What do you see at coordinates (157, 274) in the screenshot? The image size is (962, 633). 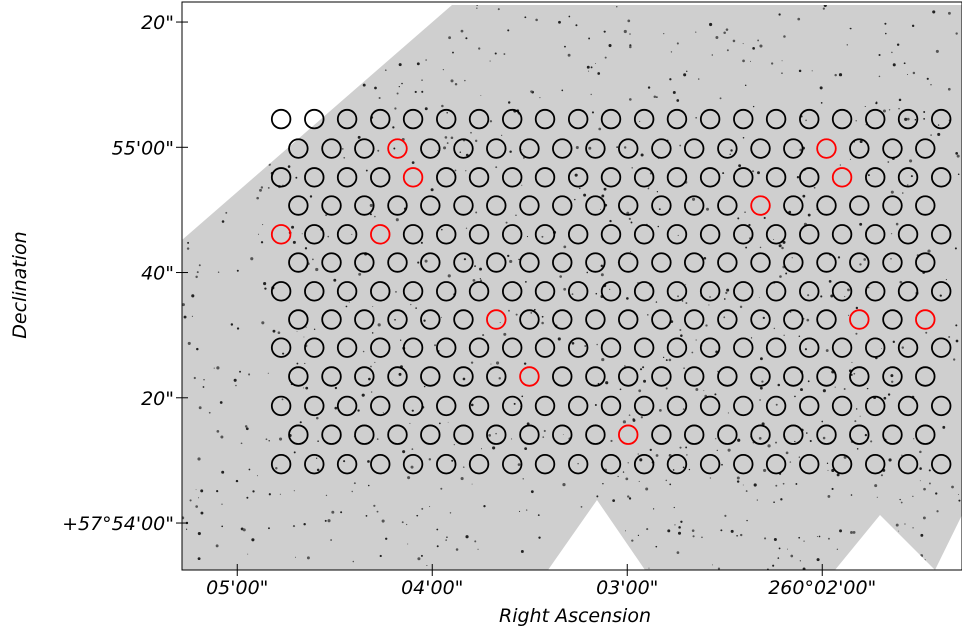 I see `y-tick-label: 40"` at bounding box center [157, 274].